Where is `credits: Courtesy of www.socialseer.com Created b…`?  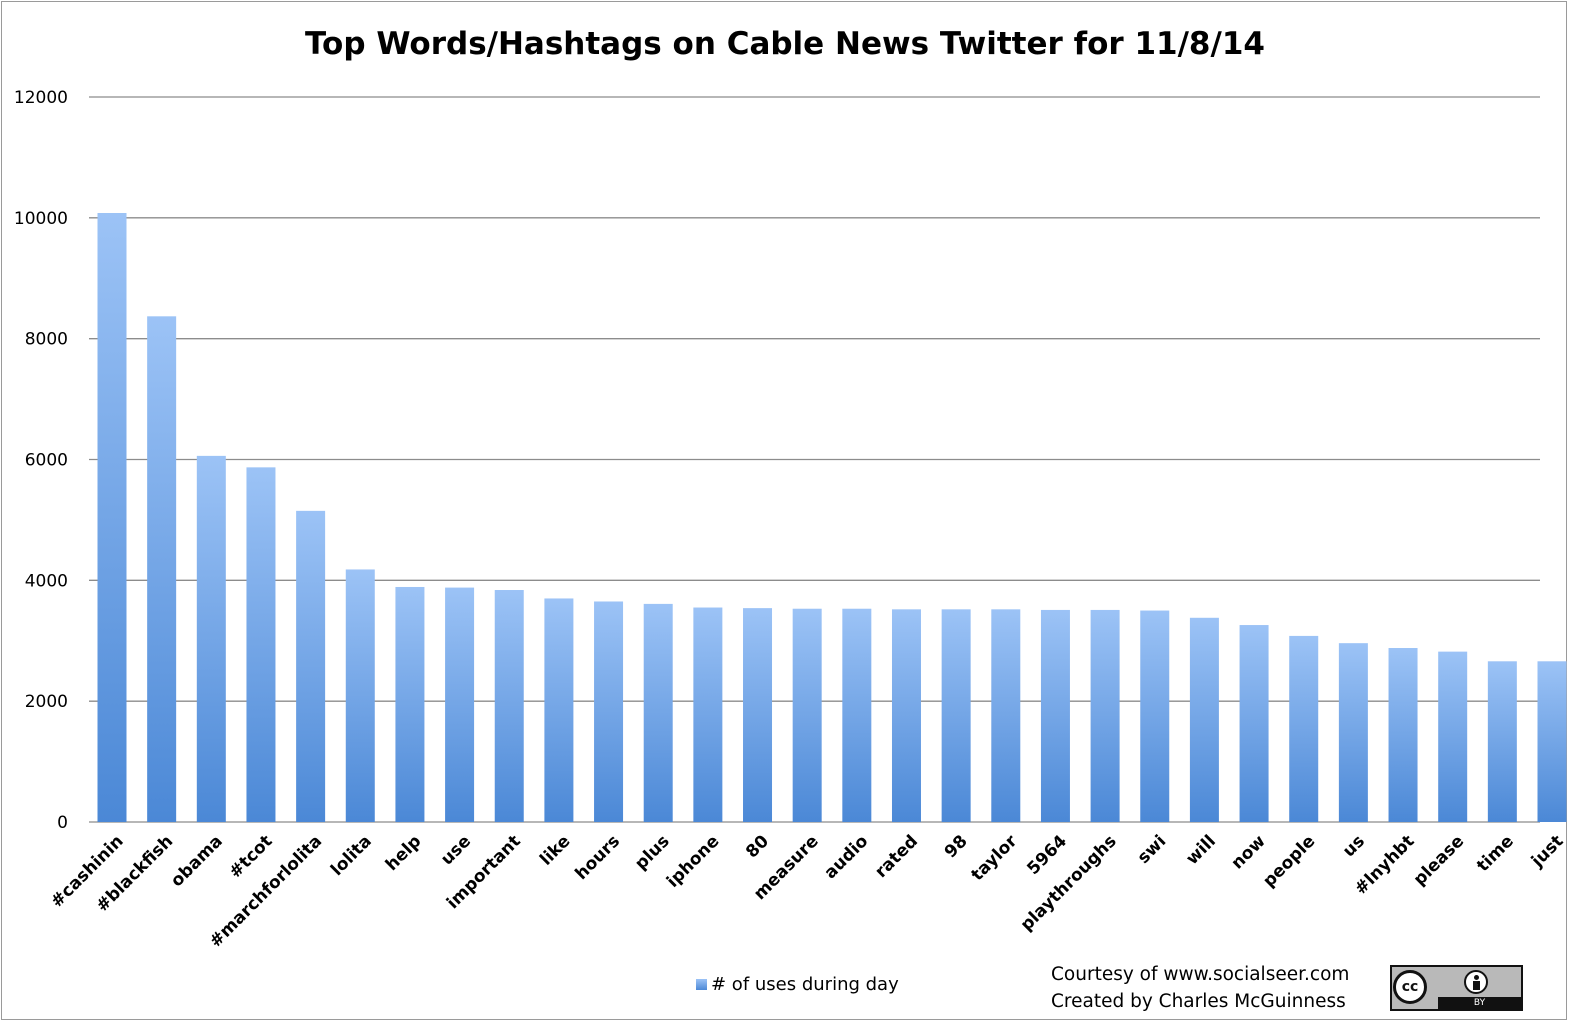
credits: Courtesy of www.socialseer.com Created b… is located at coordinates (1200, 988).